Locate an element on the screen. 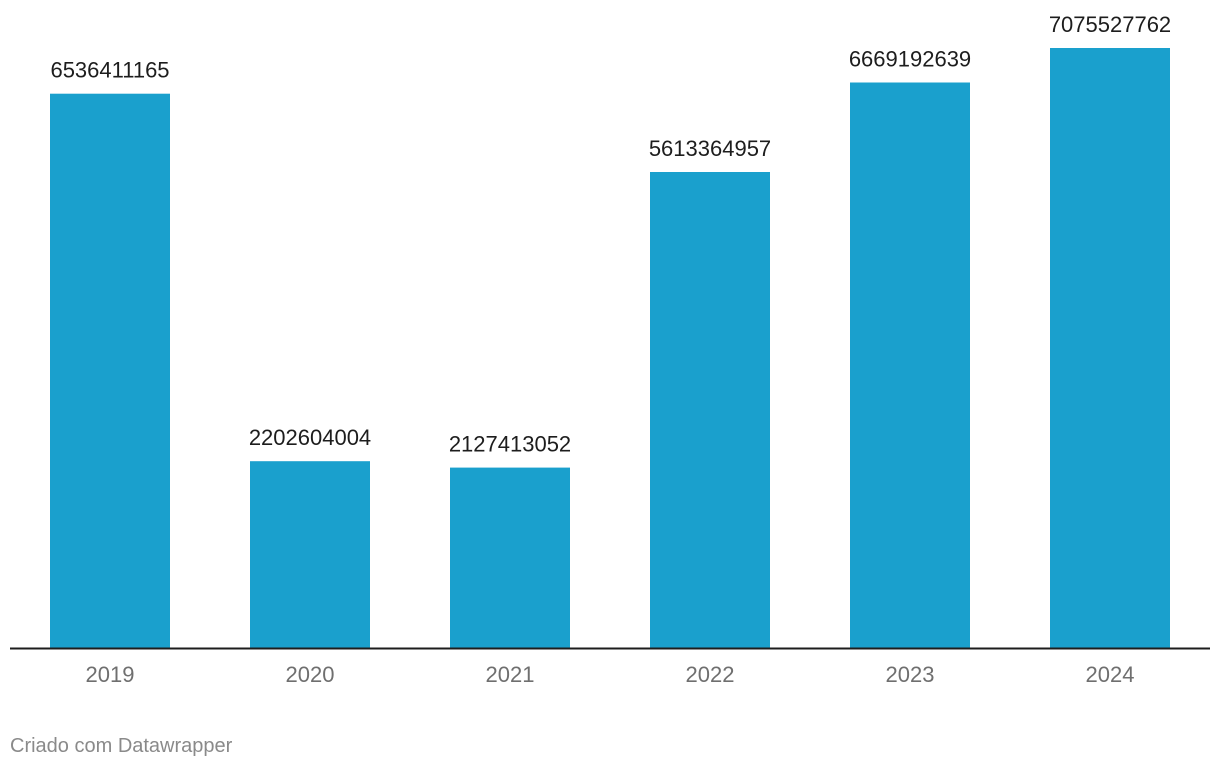  x-tick-labels-group: 2019 2020 2021 2022 2023 2024 is located at coordinates (610, 674).